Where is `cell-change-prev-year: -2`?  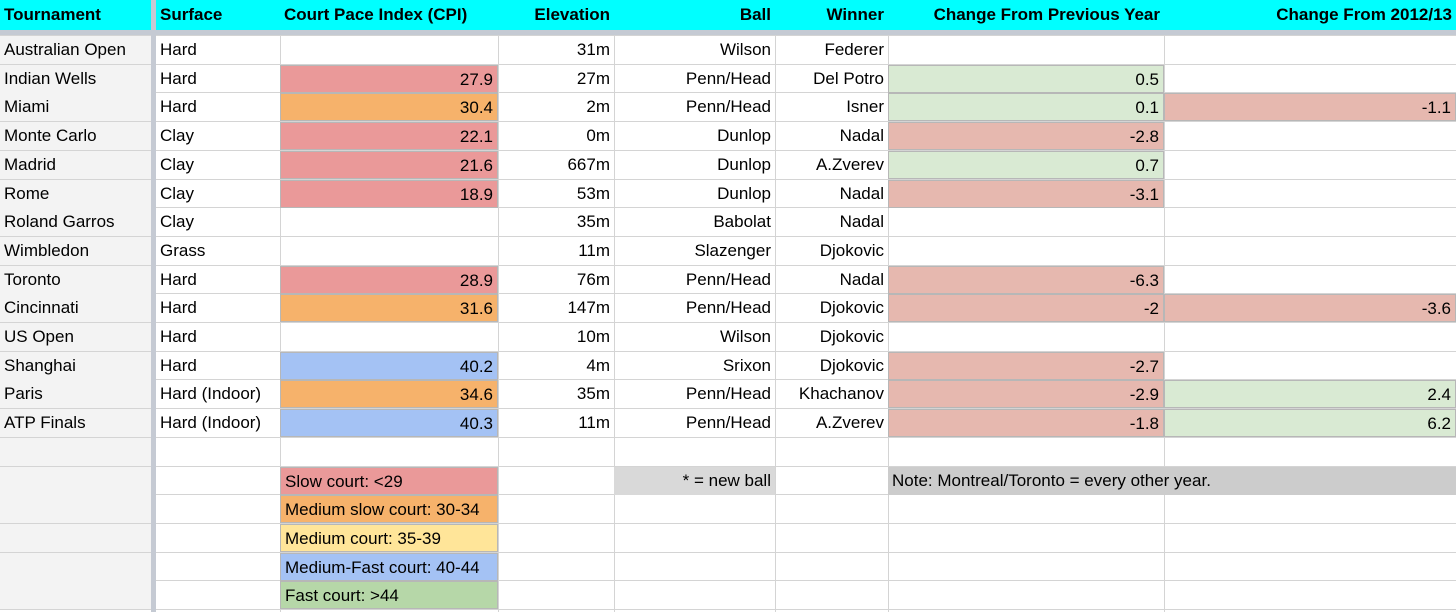
cell-change-prev-year: -2 is located at coordinates (1026, 308).